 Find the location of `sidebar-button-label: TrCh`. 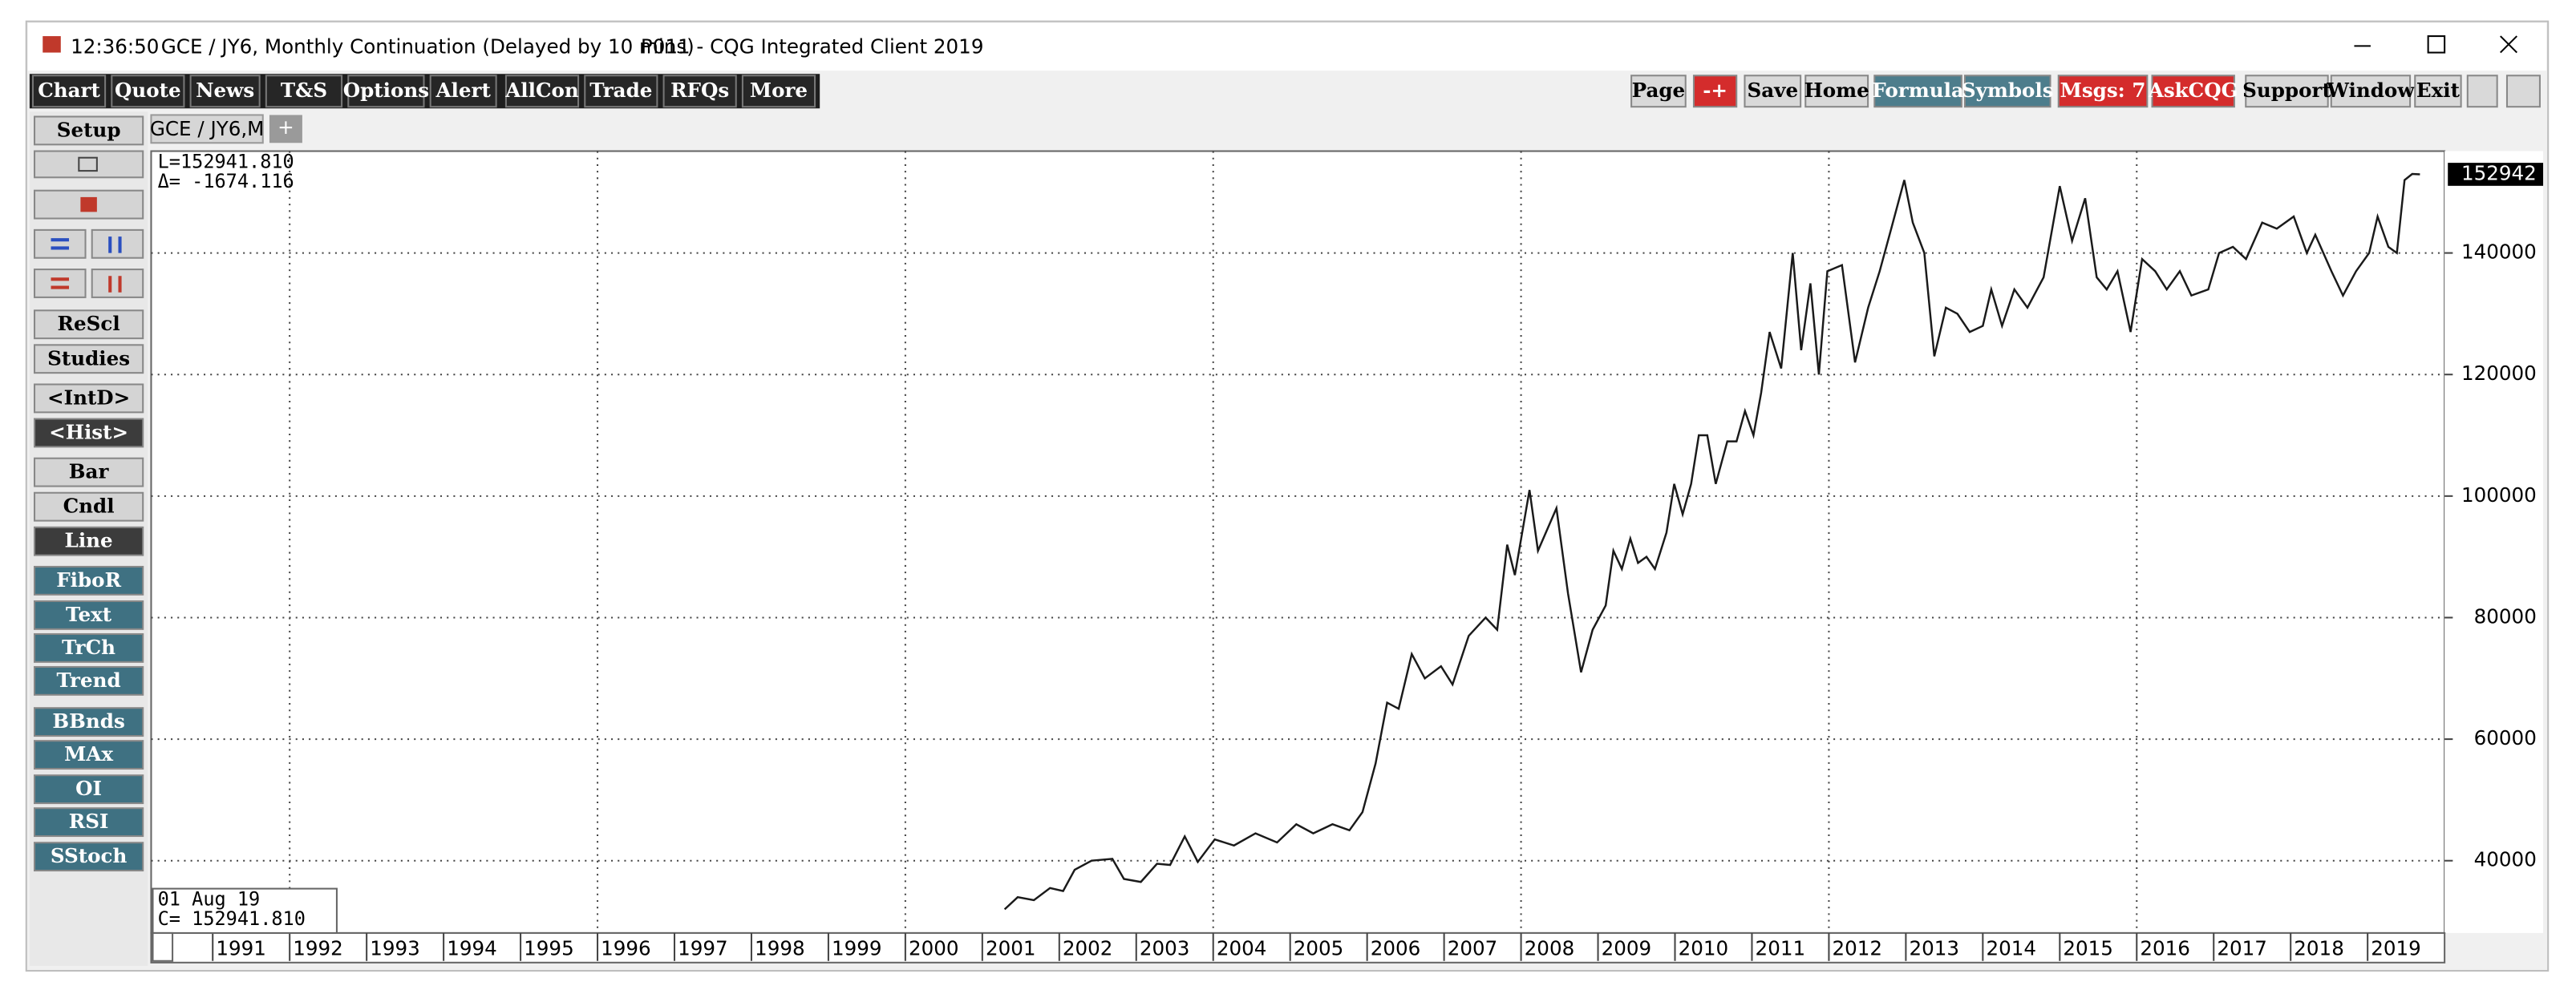

sidebar-button-label: TrCh is located at coordinates (88, 647).